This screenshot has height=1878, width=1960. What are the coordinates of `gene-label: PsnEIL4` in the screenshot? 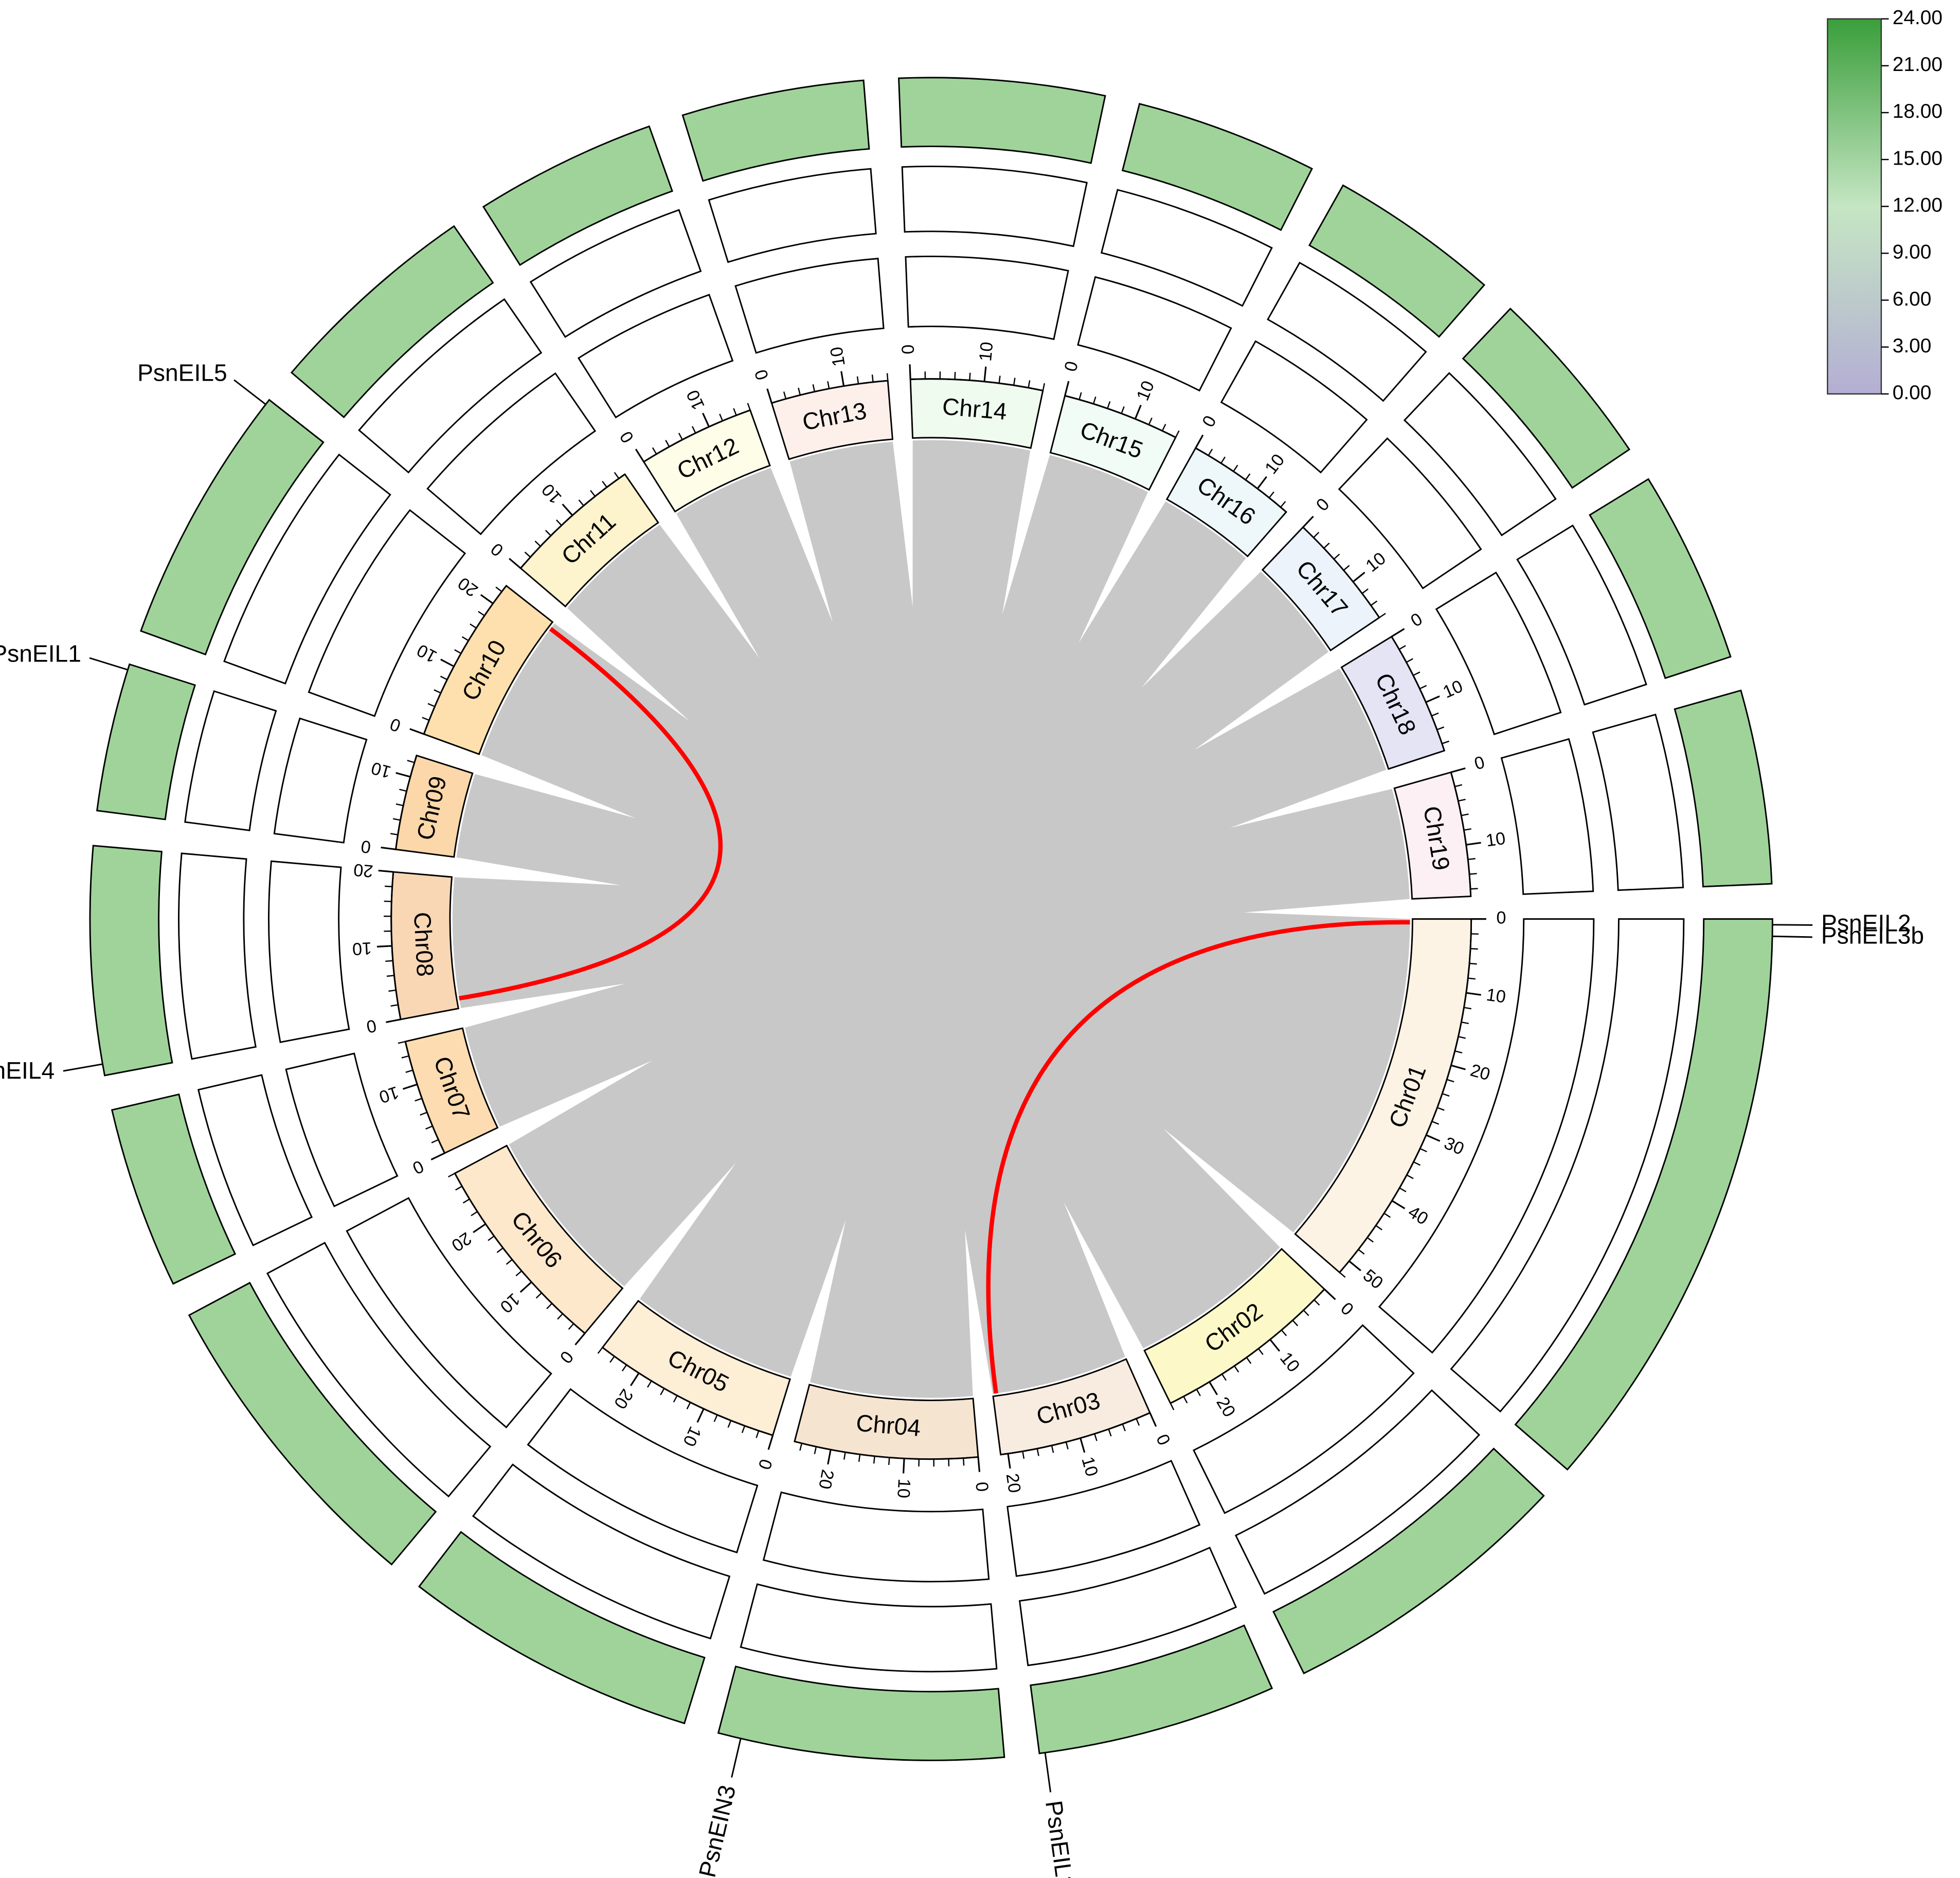 It's located at (27, 1070).